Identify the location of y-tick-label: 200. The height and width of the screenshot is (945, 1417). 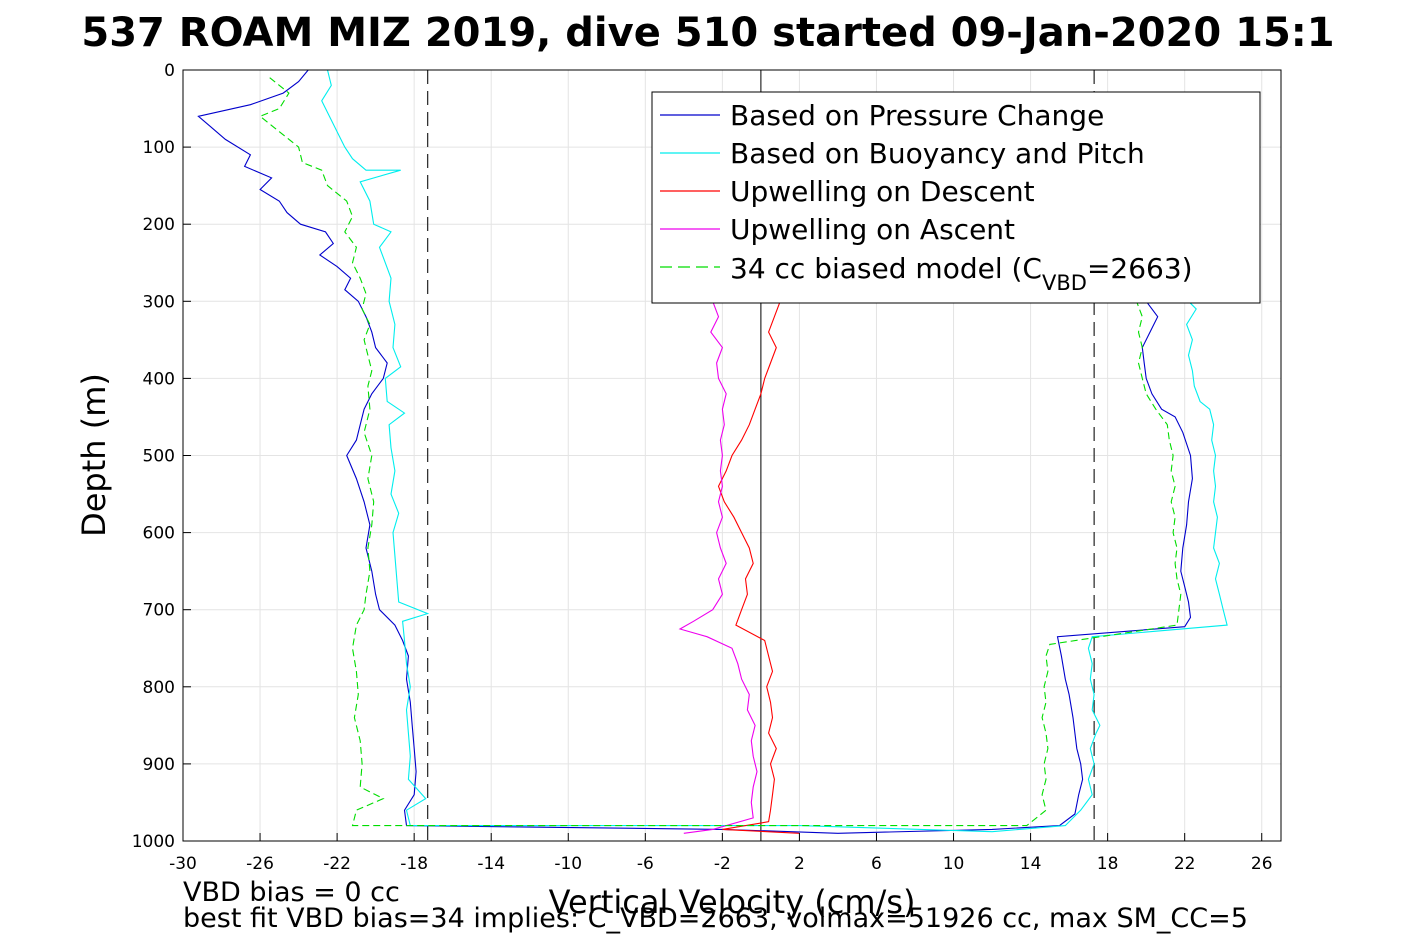
(159, 225).